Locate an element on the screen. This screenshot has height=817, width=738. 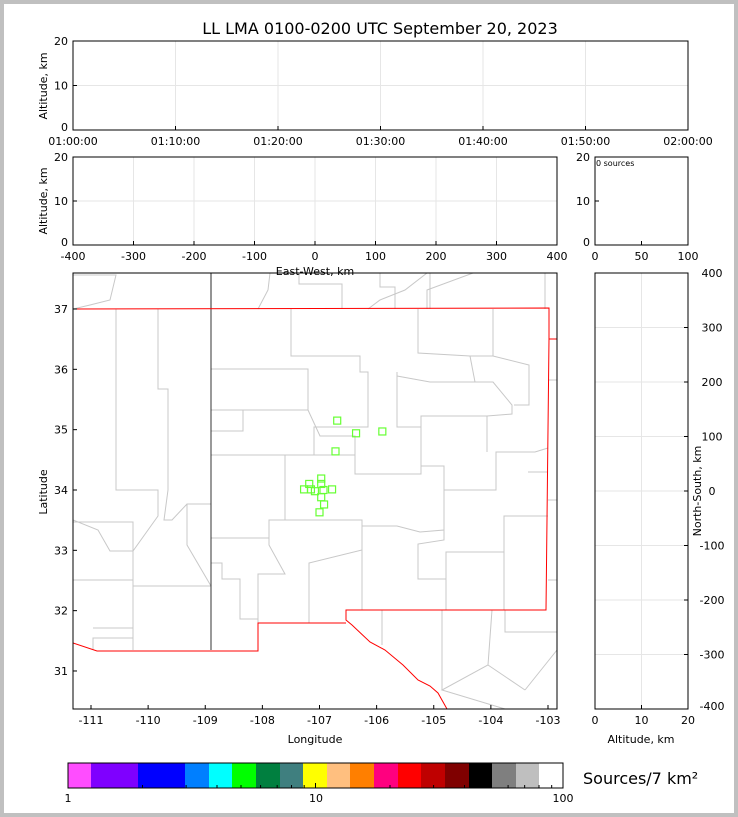
ew-xlabel: East-West, km is located at coordinates (315, 271).